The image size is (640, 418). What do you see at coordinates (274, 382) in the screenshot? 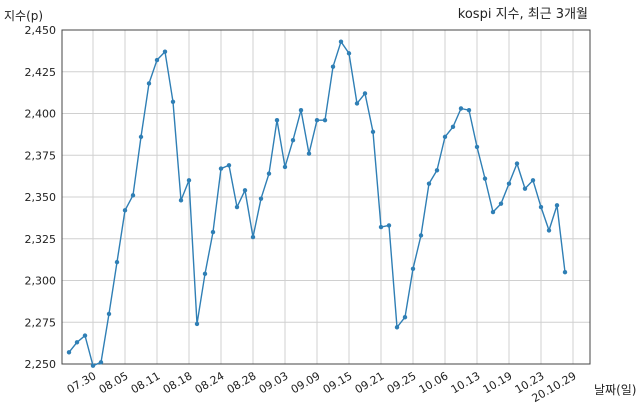
I see `x-tick-label: 09.03` at bounding box center [274, 382].